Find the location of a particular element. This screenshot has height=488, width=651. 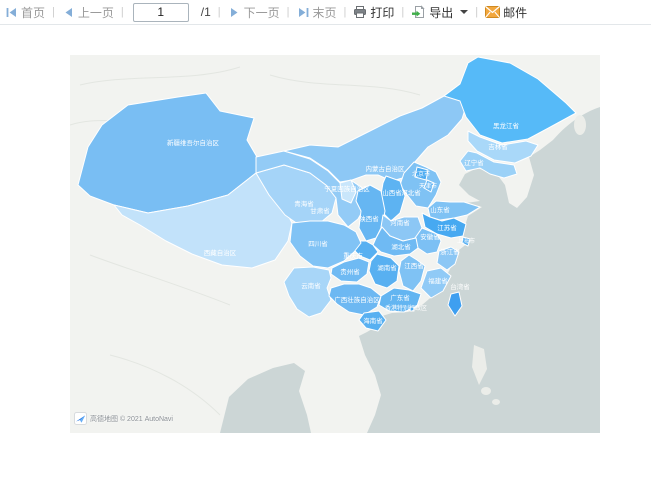

map-attribution: 高德地图 © 2021 AutoNavi is located at coordinates (123, 418).